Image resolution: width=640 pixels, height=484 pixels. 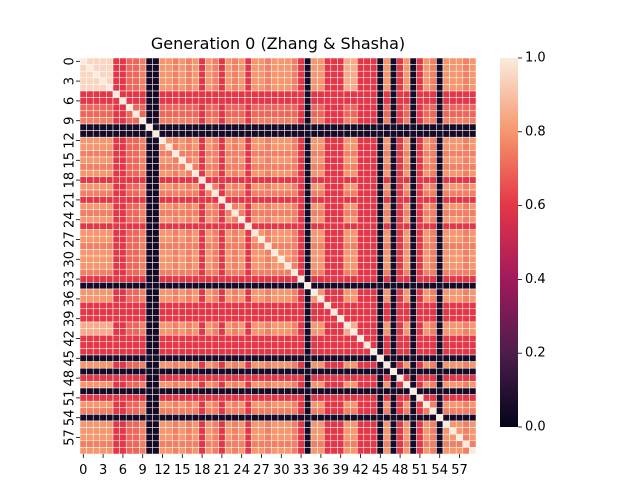 I want to click on y-tick-label: 24, so click(x=70, y=219).